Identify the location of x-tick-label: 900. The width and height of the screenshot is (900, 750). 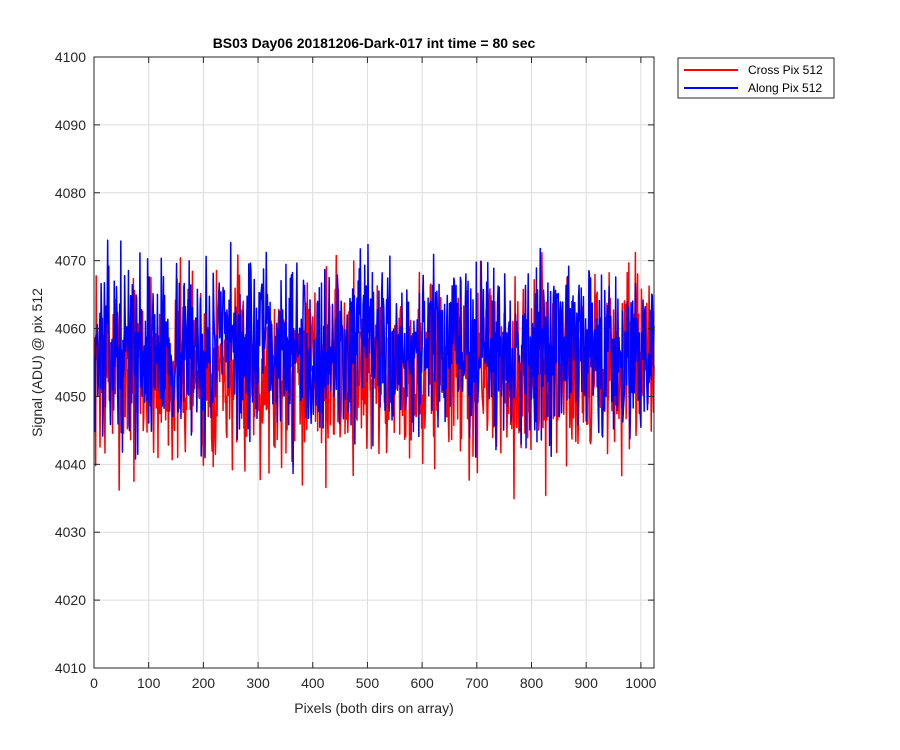
(587, 683).